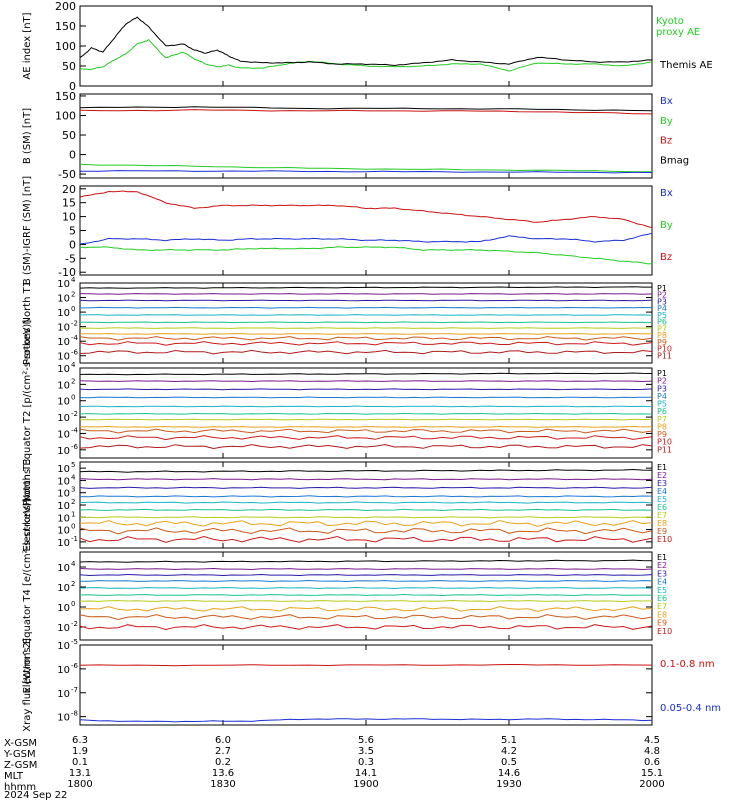 This screenshot has height=800, width=750. What do you see at coordinates (79, 784) in the screenshot?
I see `footer-value: 1800` at bounding box center [79, 784].